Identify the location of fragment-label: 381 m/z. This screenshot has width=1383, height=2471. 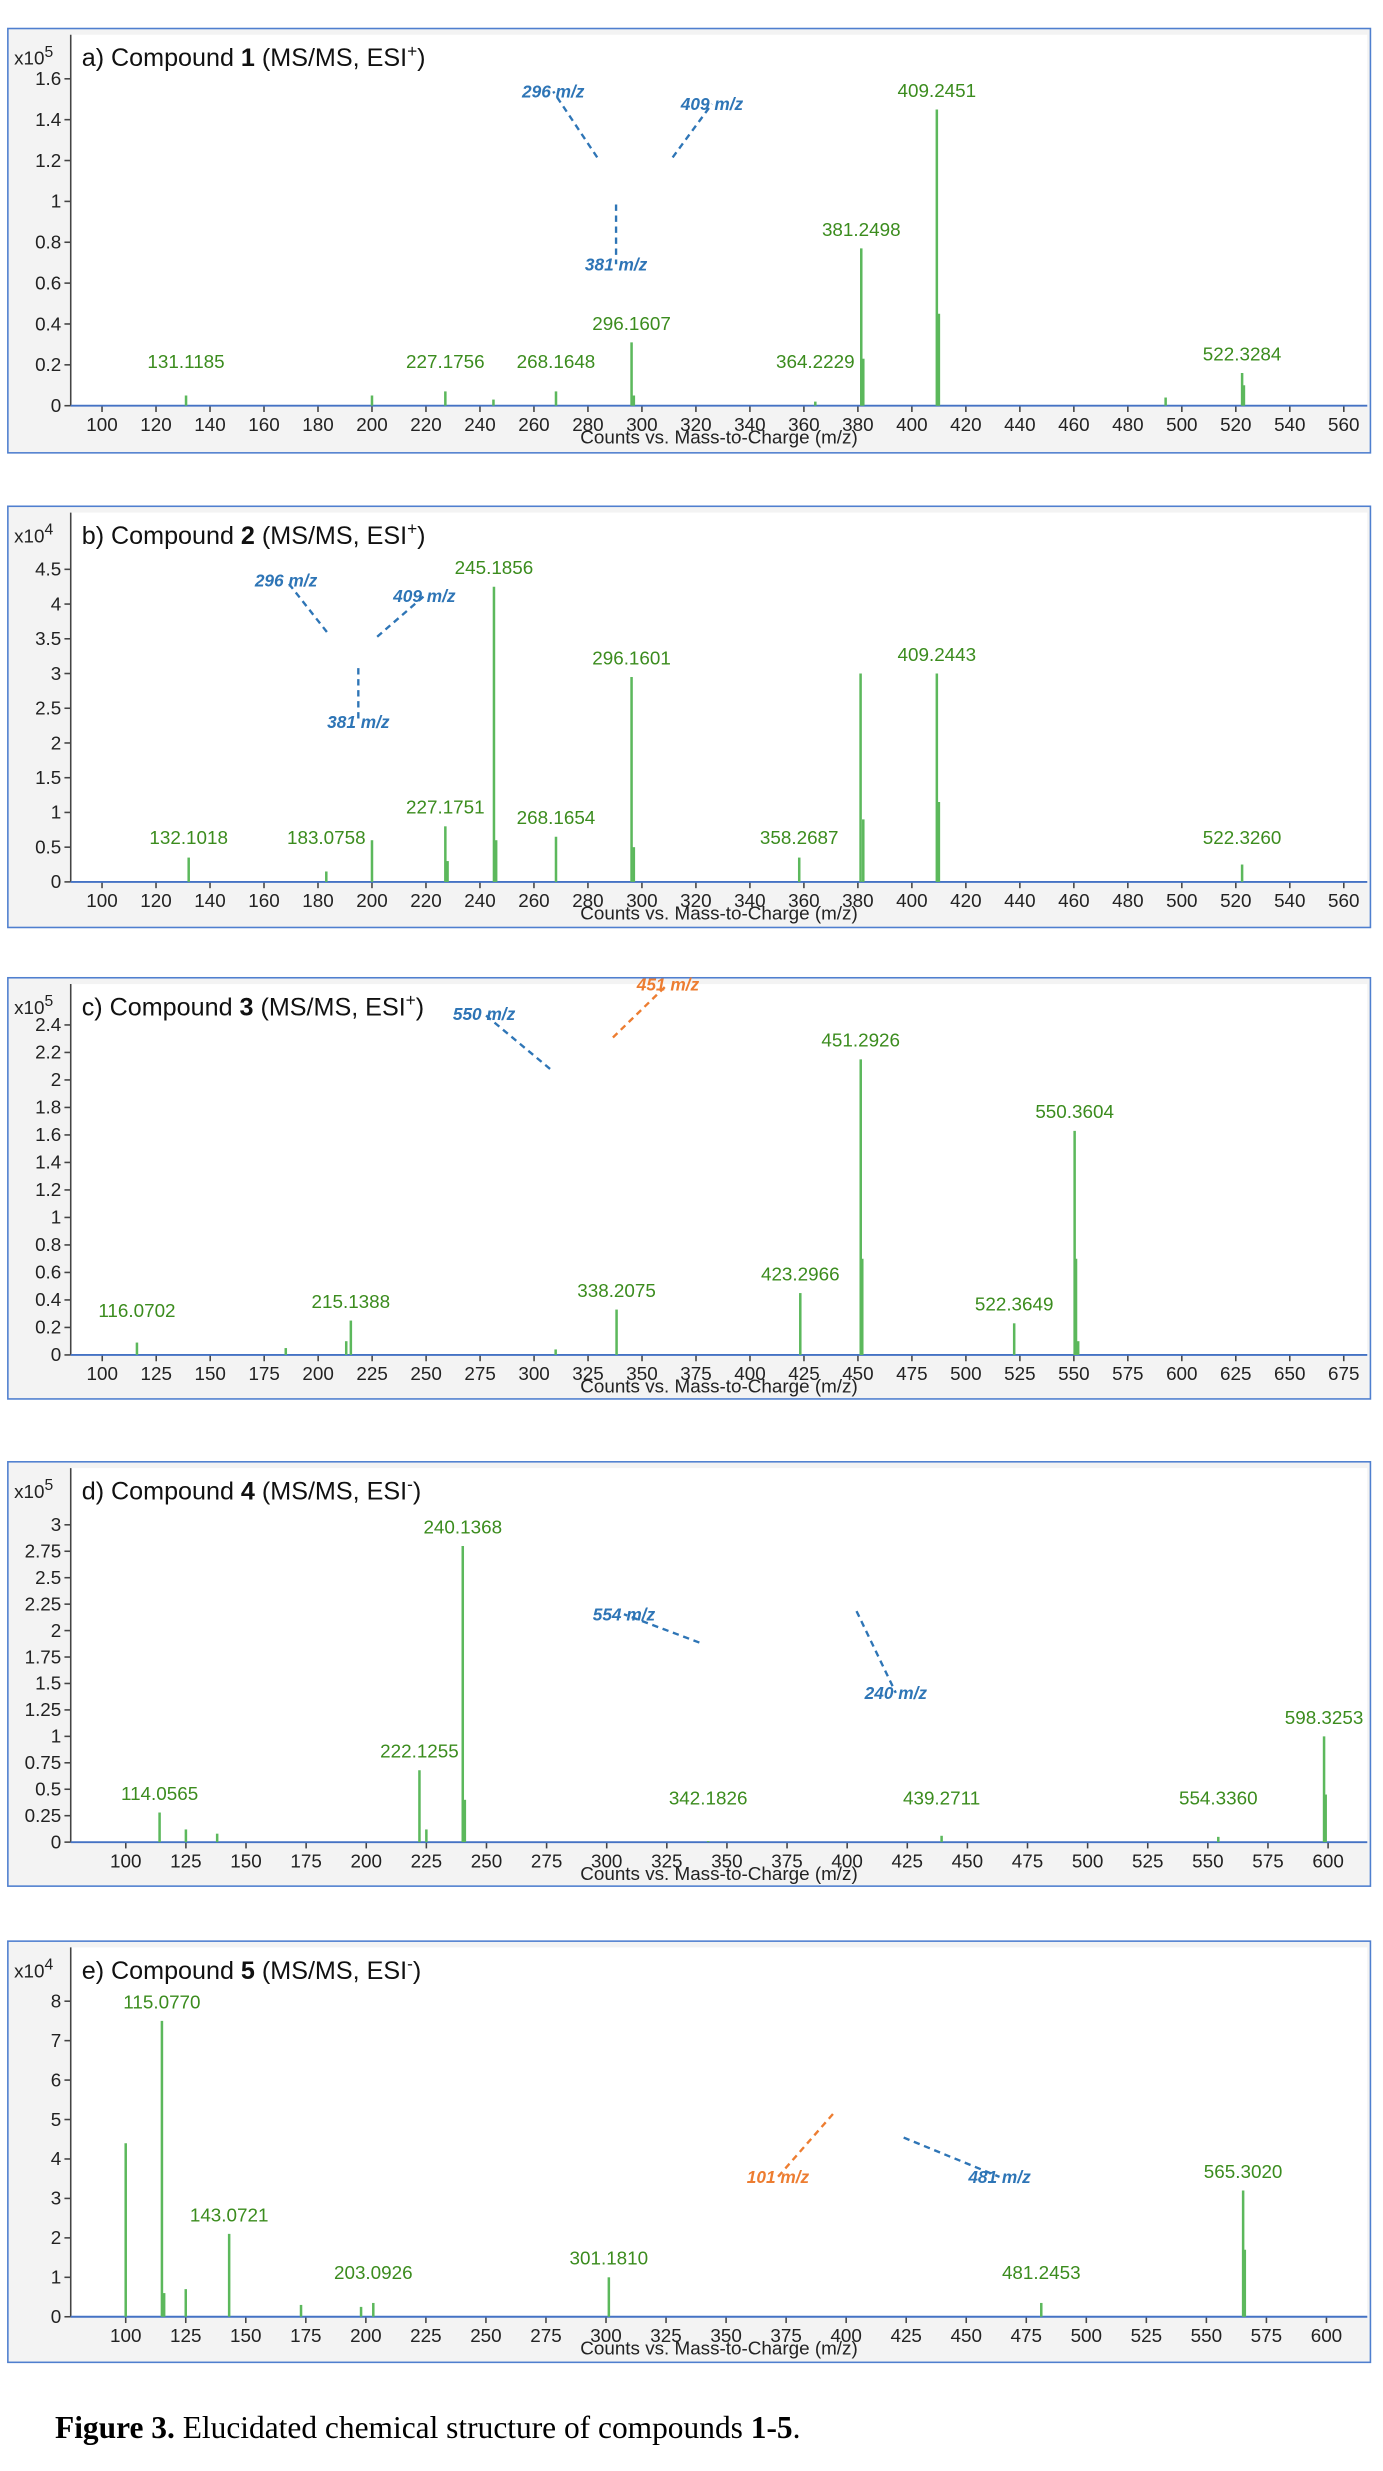
(358, 722).